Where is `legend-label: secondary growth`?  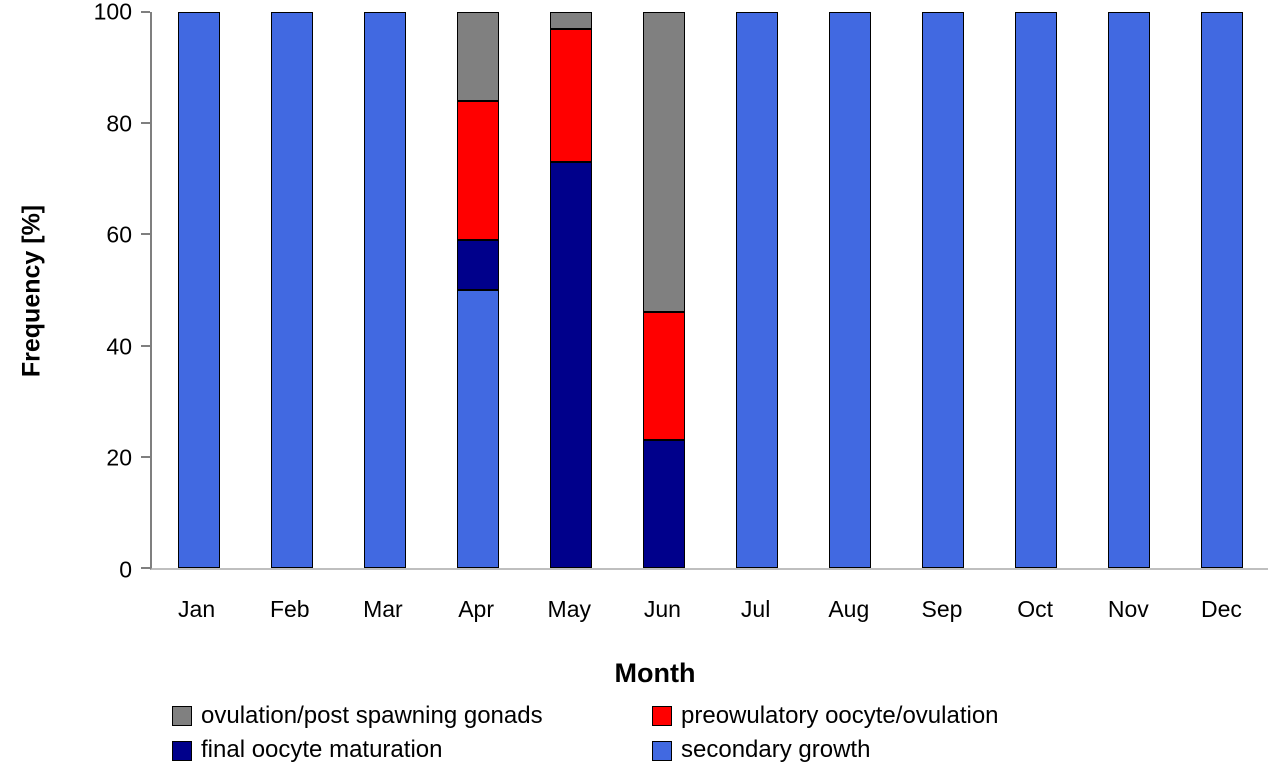
legend-label: secondary growth is located at coordinates (776, 750).